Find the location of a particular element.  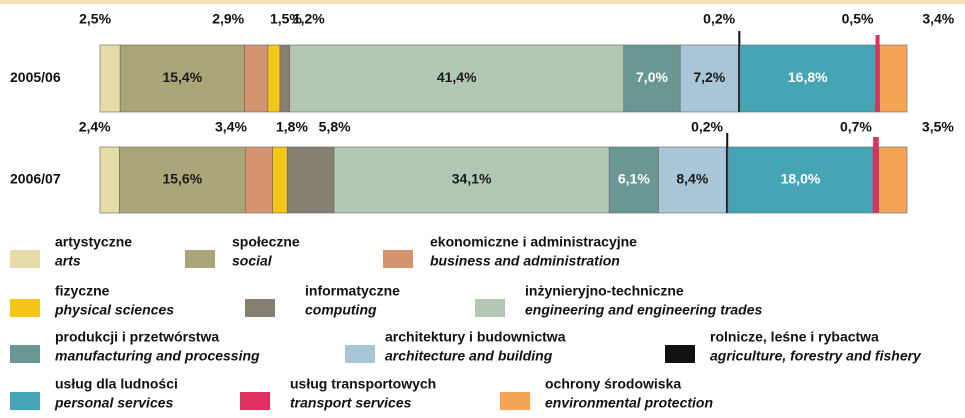

legend-label-en: engineering and engineering trades is located at coordinates (643, 310).